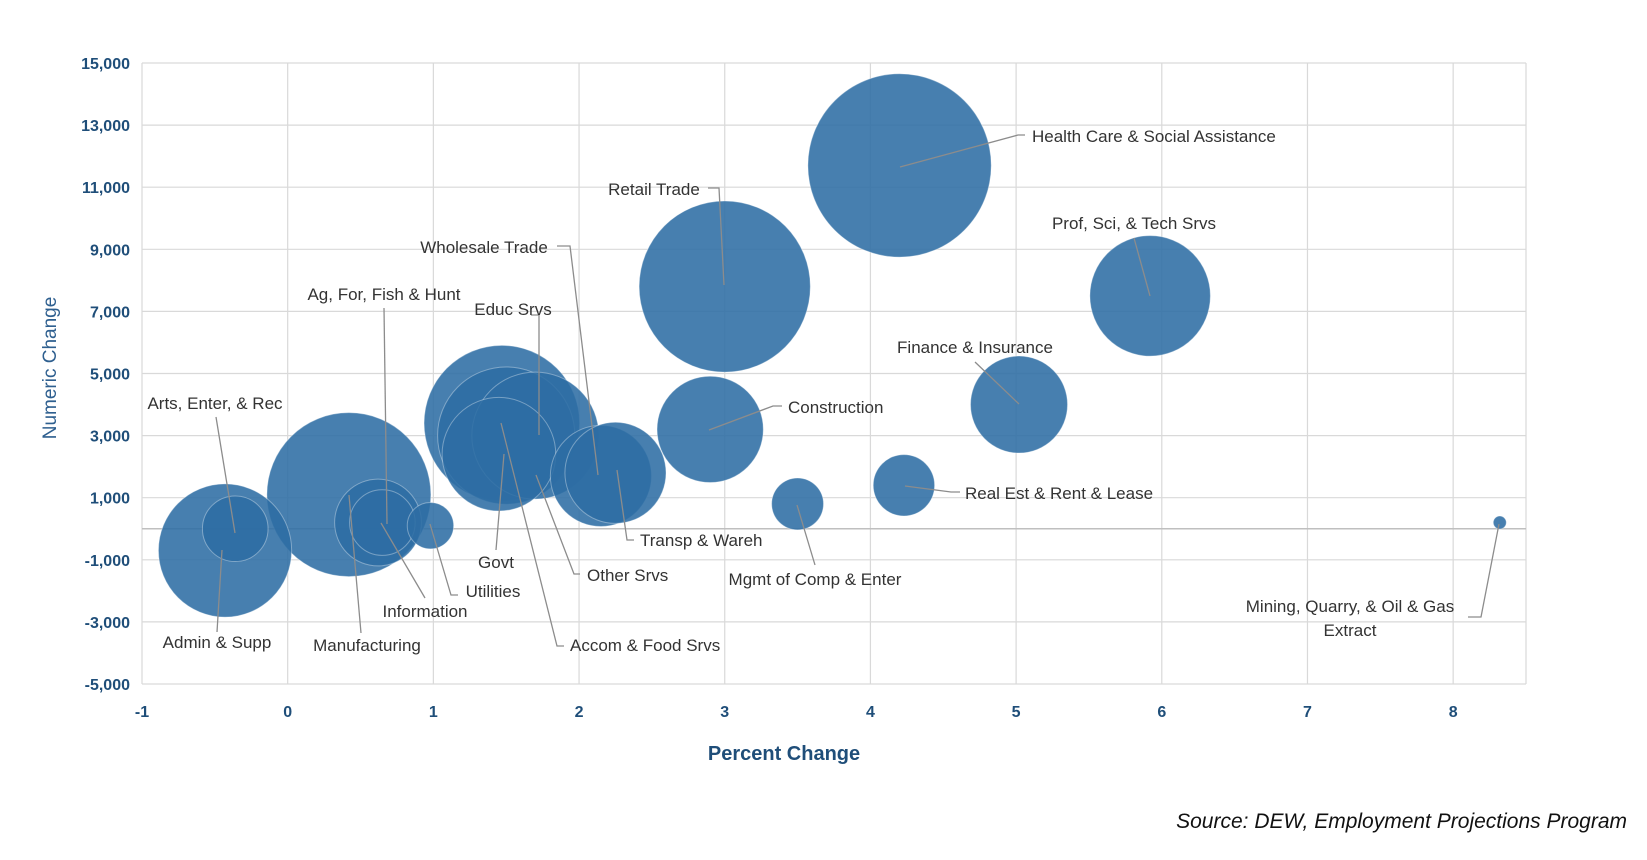 Image resolution: width=1647 pixels, height=860 pixels. I want to click on bubble-label: Manufacturing, so click(367, 645).